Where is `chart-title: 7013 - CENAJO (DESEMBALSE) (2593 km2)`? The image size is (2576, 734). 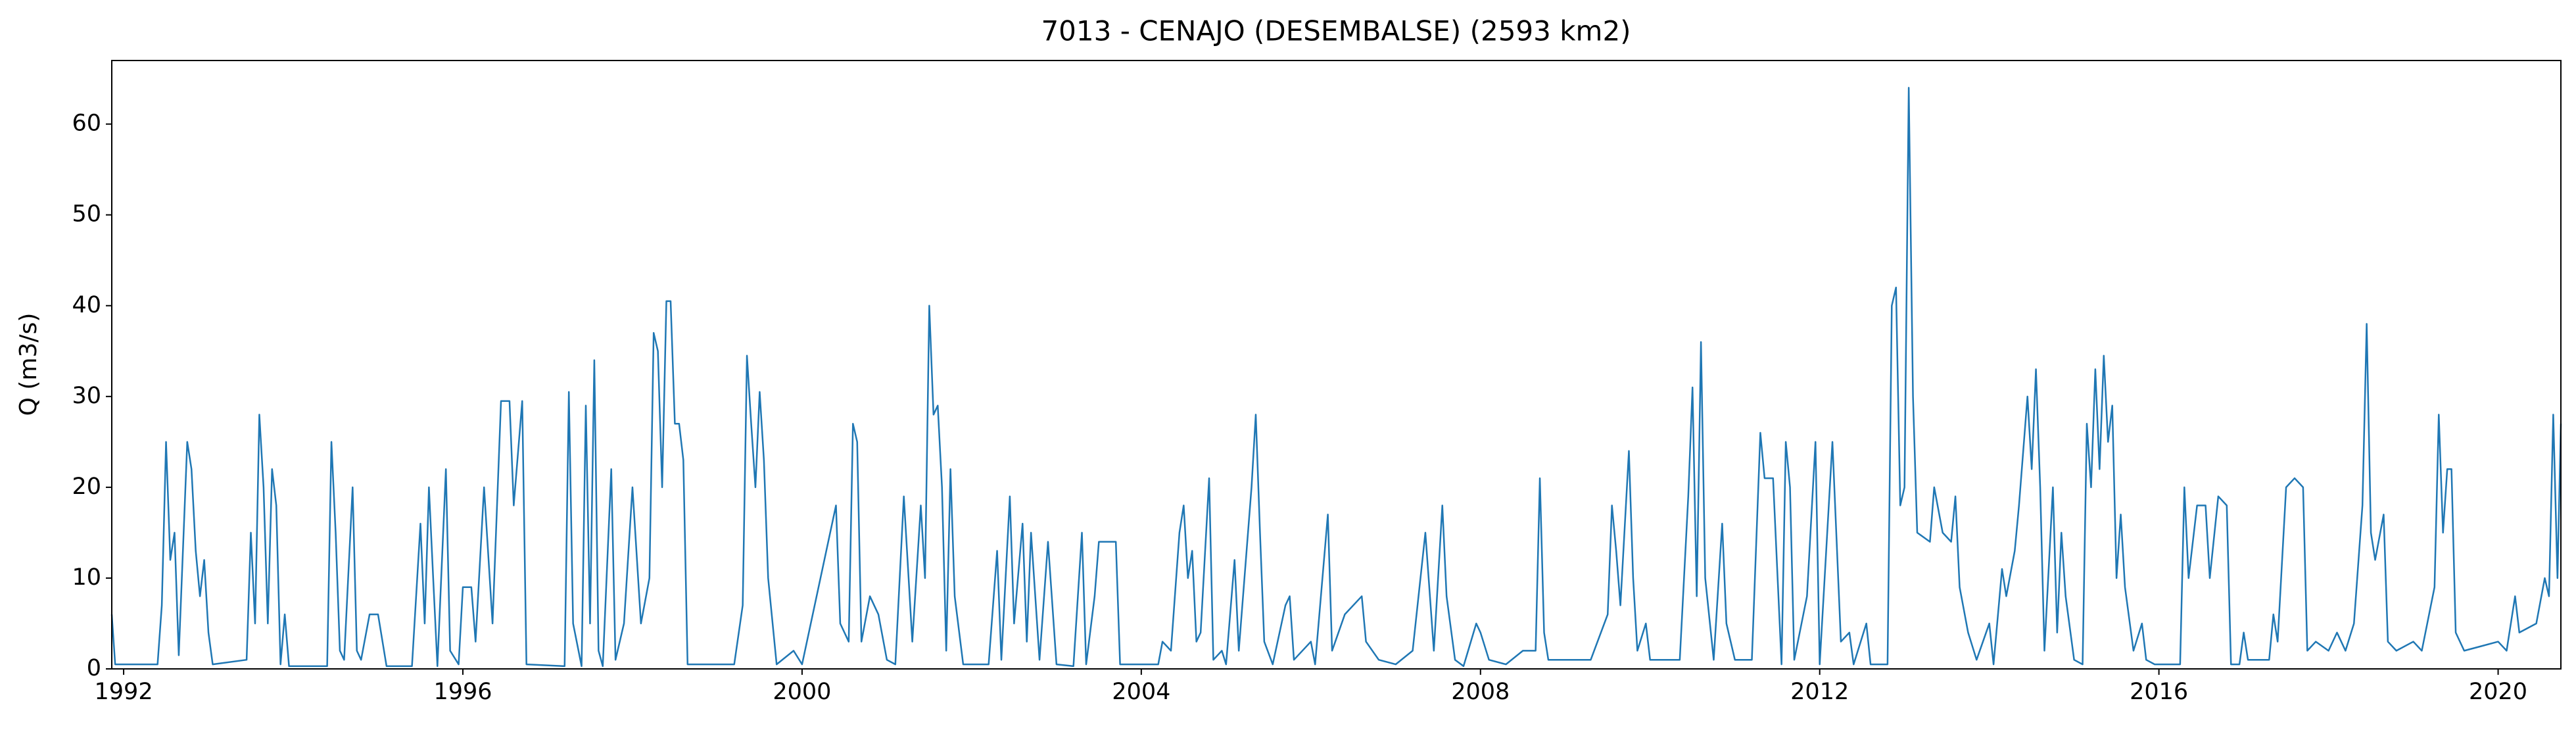 chart-title: 7013 - CENAJO (DESEMBALSE) (2593 km2) is located at coordinates (1336, 31).